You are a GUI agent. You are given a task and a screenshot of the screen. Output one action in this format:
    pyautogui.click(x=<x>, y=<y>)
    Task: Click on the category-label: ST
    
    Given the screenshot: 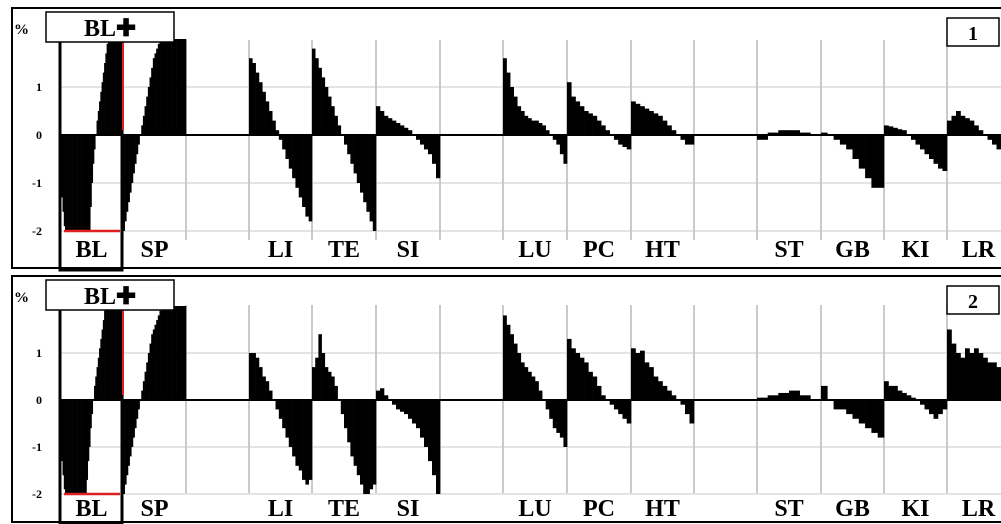 What is the action you would take?
    pyautogui.click(x=788, y=250)
    